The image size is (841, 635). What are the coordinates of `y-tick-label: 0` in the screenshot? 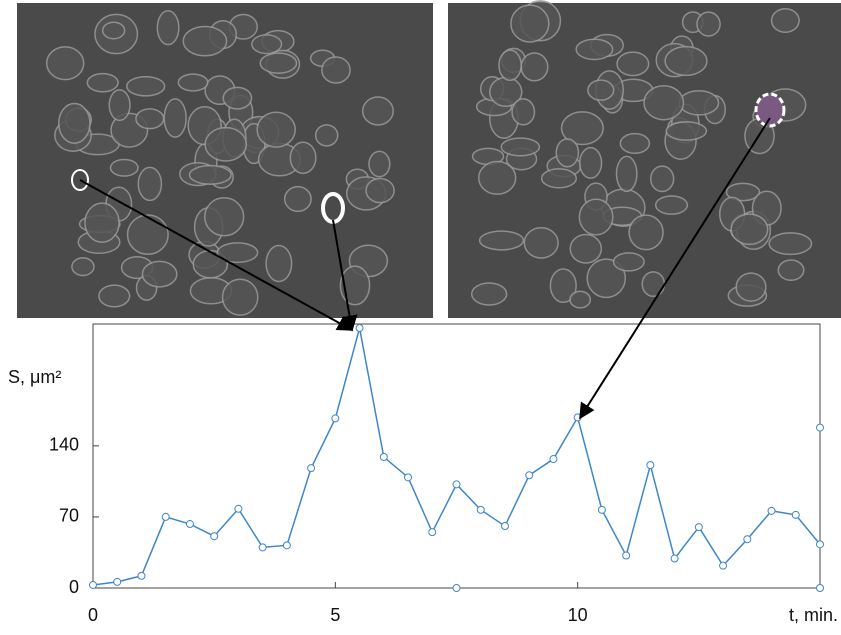 It's located at (74, 587).